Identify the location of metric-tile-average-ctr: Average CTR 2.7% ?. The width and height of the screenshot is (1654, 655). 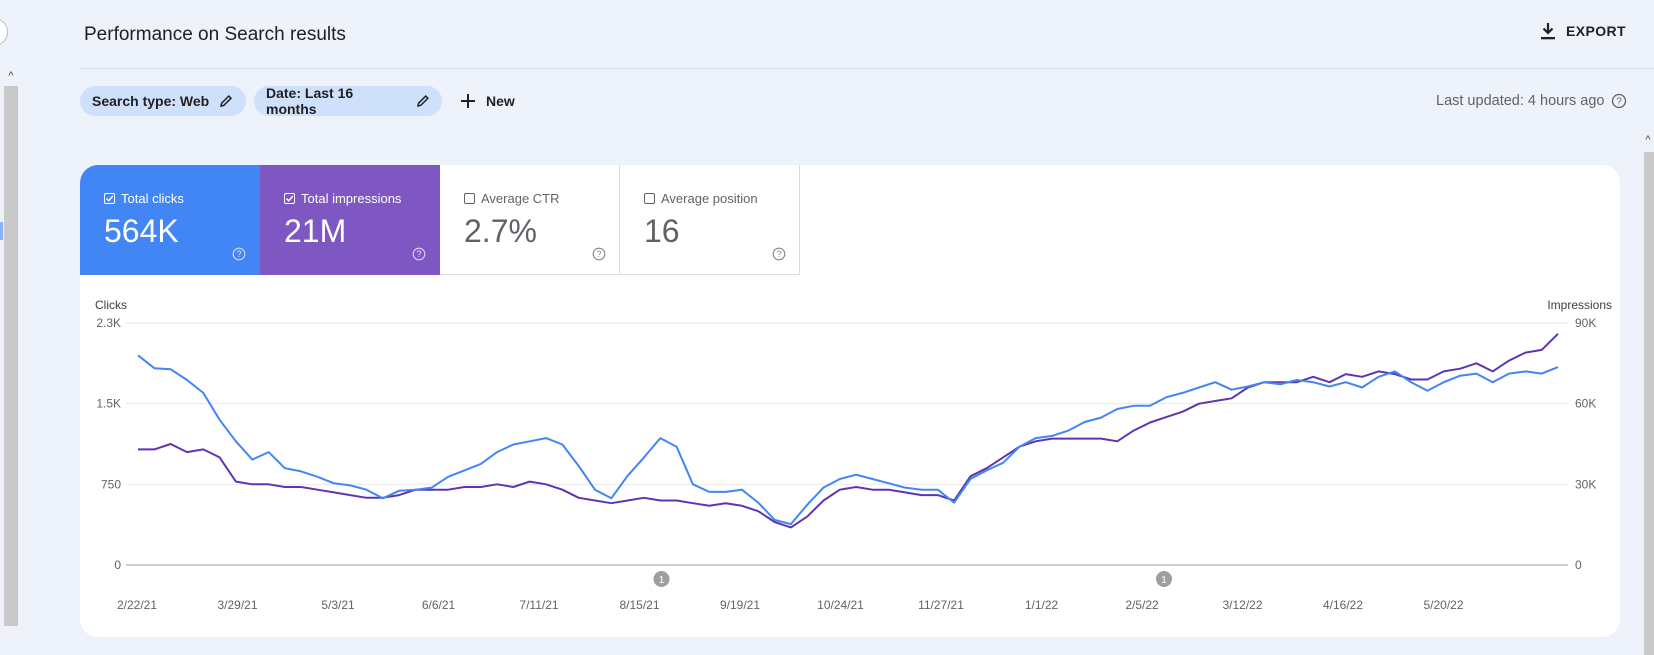
(530, 220).